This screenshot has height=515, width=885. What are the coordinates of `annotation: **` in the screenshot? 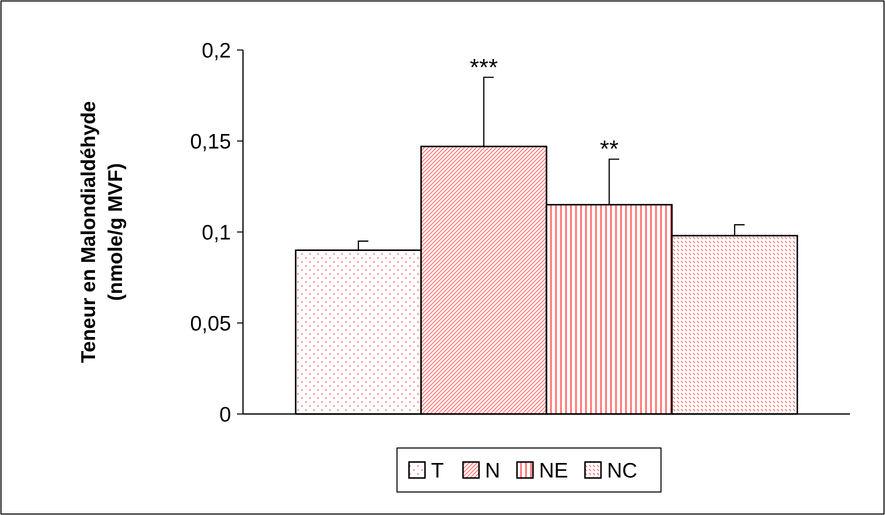 It's located at (609, 150).